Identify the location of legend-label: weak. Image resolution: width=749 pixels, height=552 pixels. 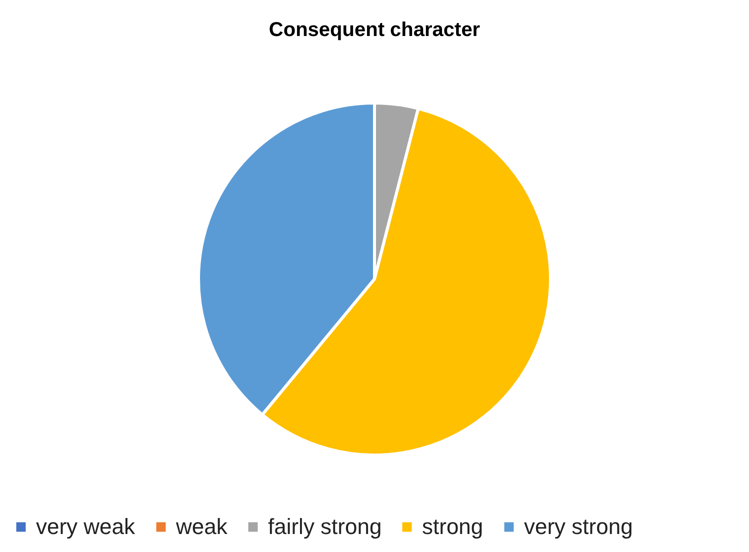
(201, 526).